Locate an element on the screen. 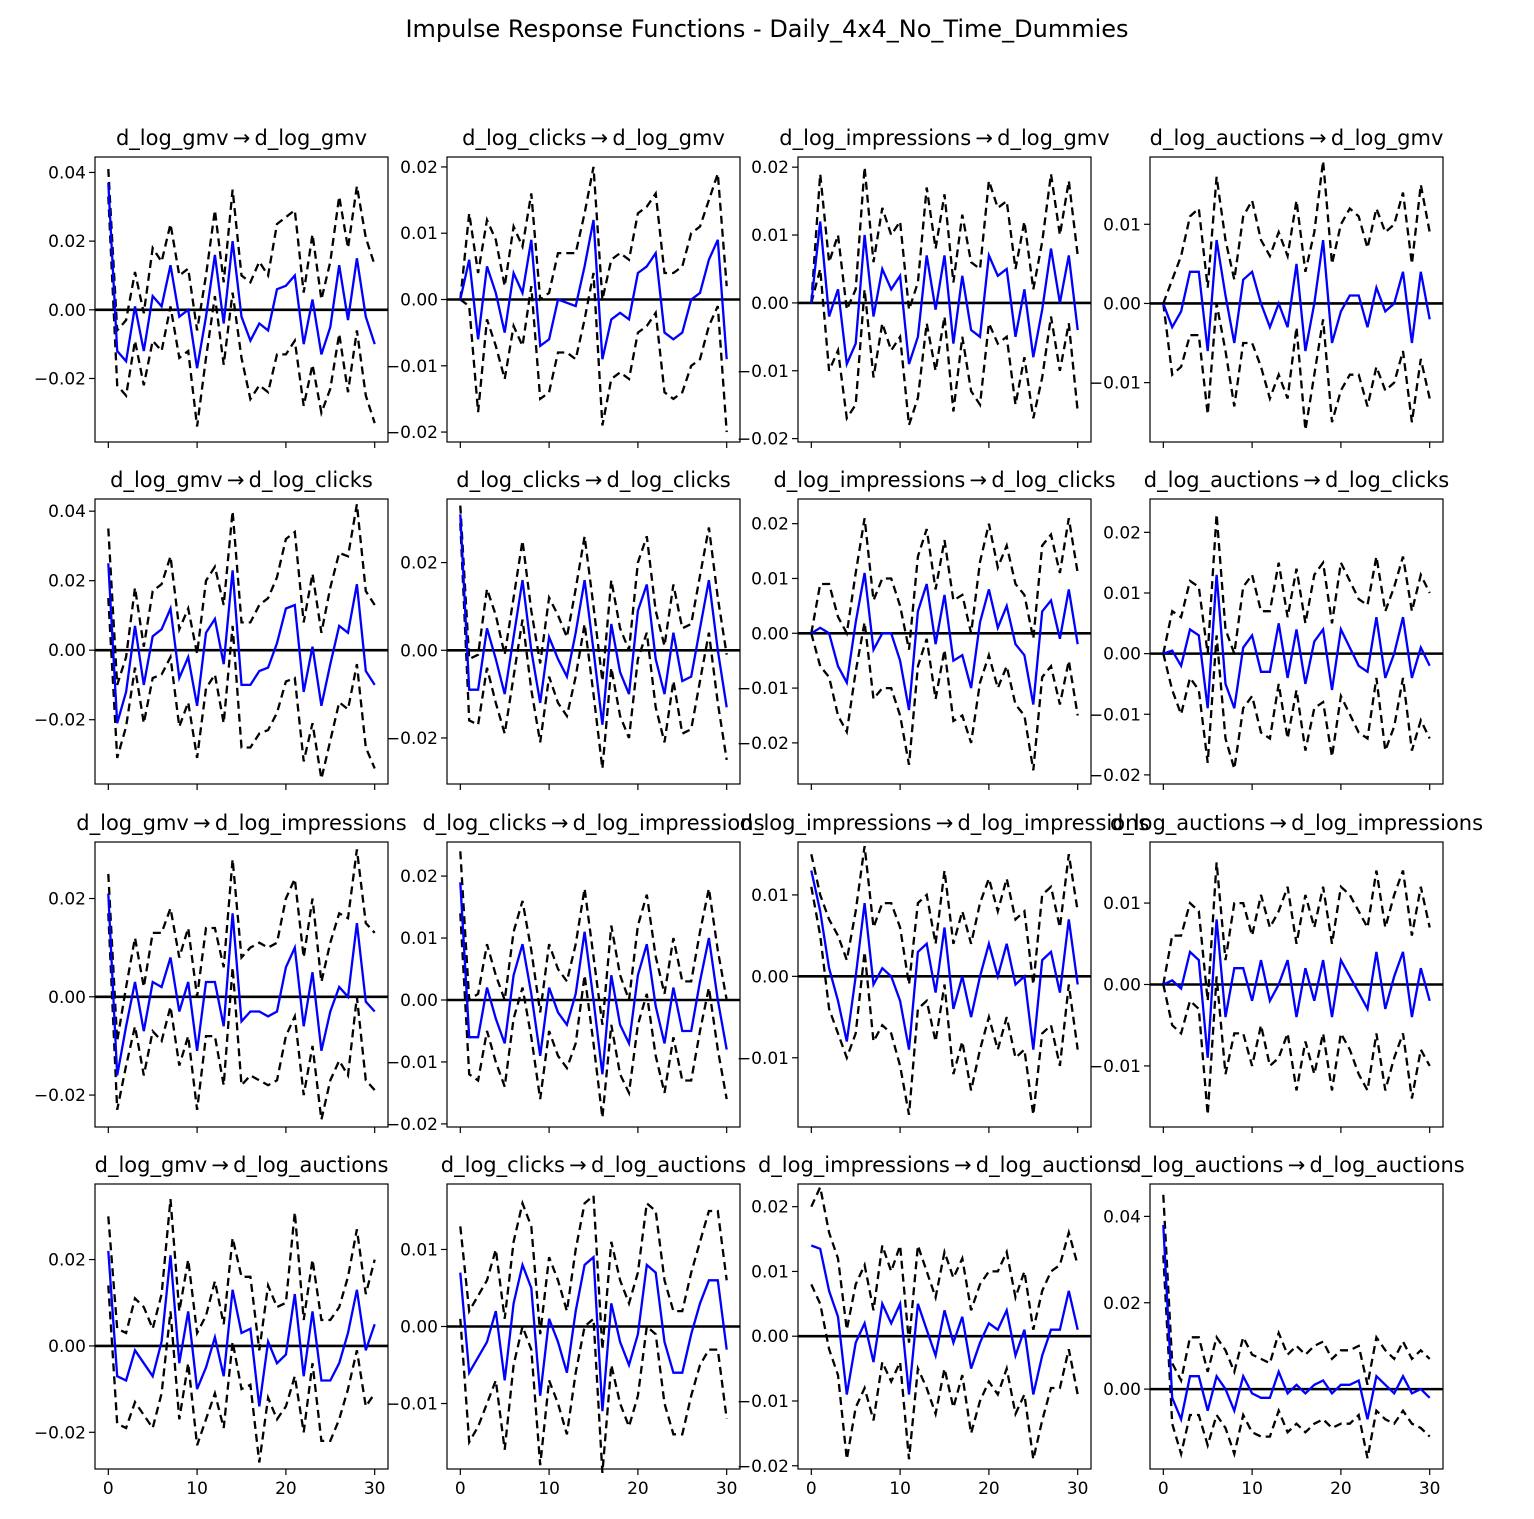  panel-title: d_log_gmv → d_log_clicks is located at coordinates (241, 480).